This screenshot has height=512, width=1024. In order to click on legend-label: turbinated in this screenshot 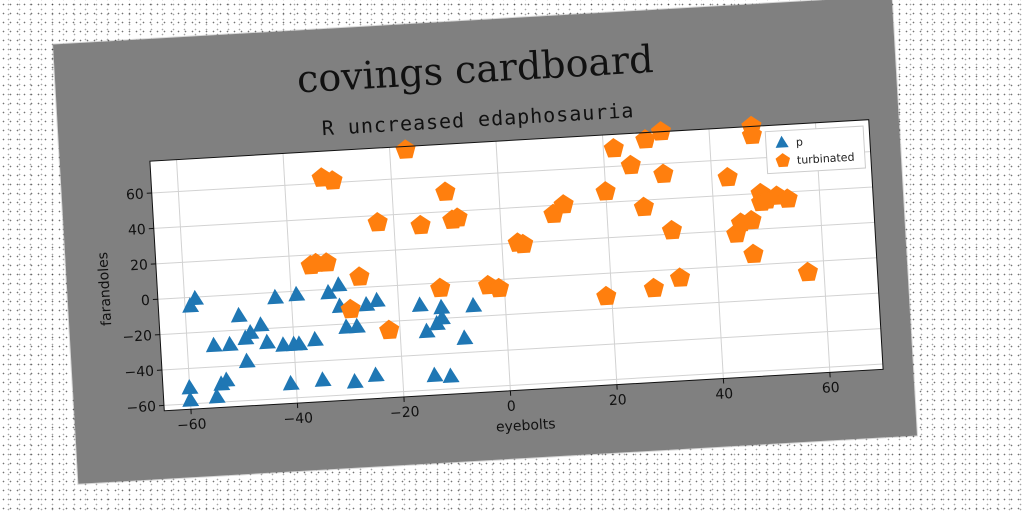, I will do `click(826, 159)`.